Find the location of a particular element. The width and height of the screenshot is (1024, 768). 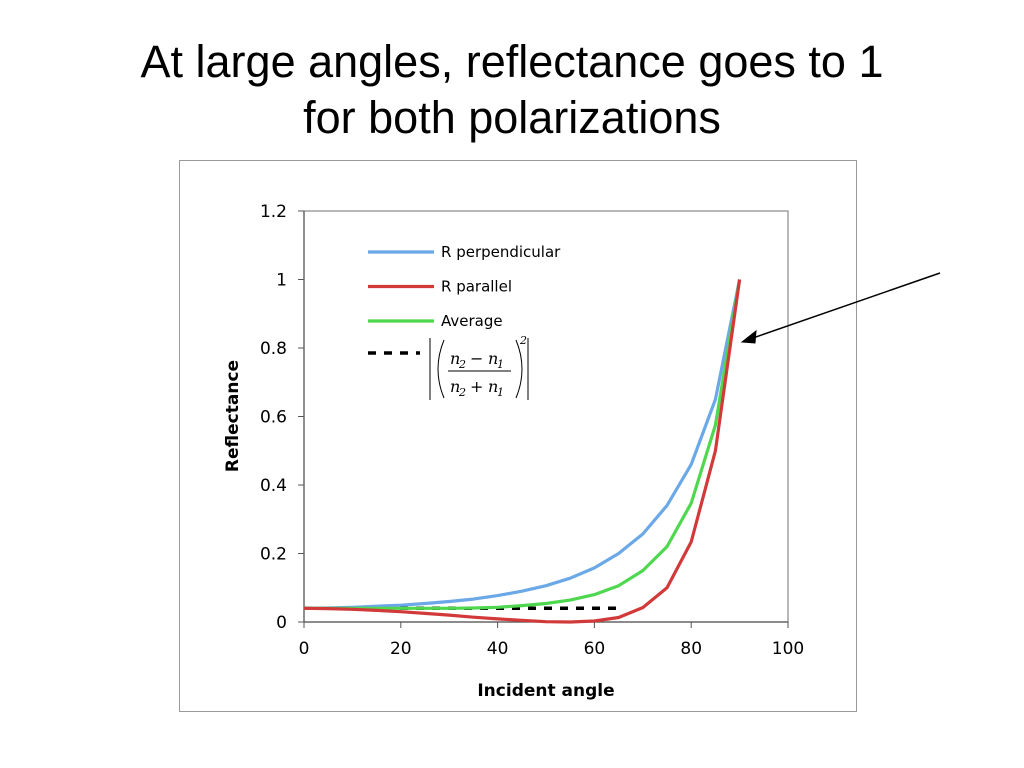

y-tick-label: 0.8 is located at coordinates (273, 349).